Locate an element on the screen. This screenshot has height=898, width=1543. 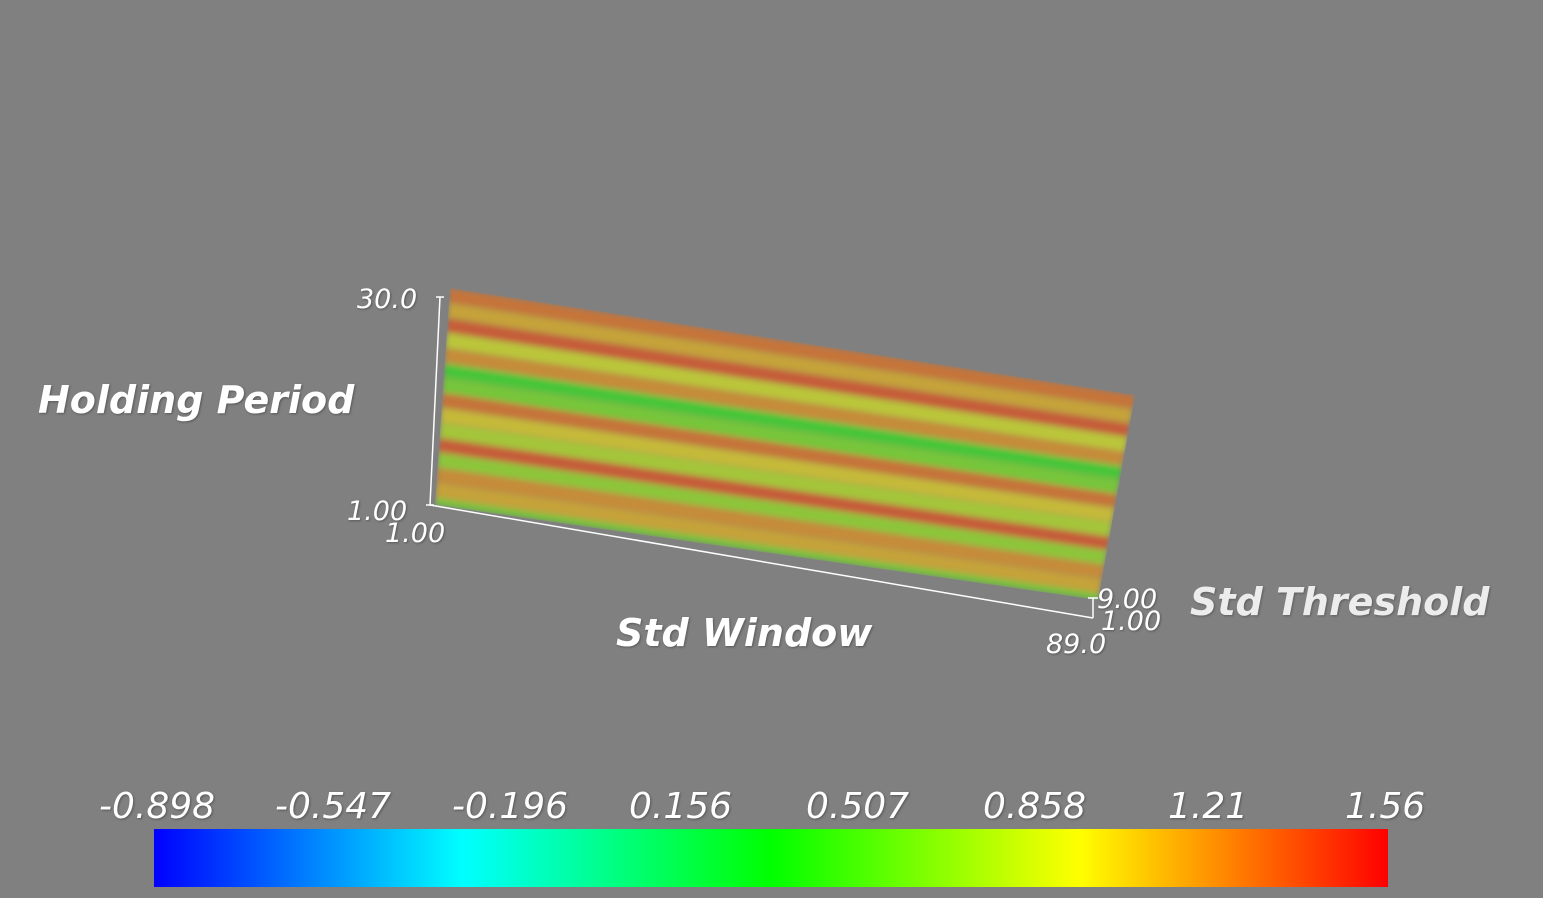
colorbar-tick-label: 0.156 is located at coordinates (681, 806).